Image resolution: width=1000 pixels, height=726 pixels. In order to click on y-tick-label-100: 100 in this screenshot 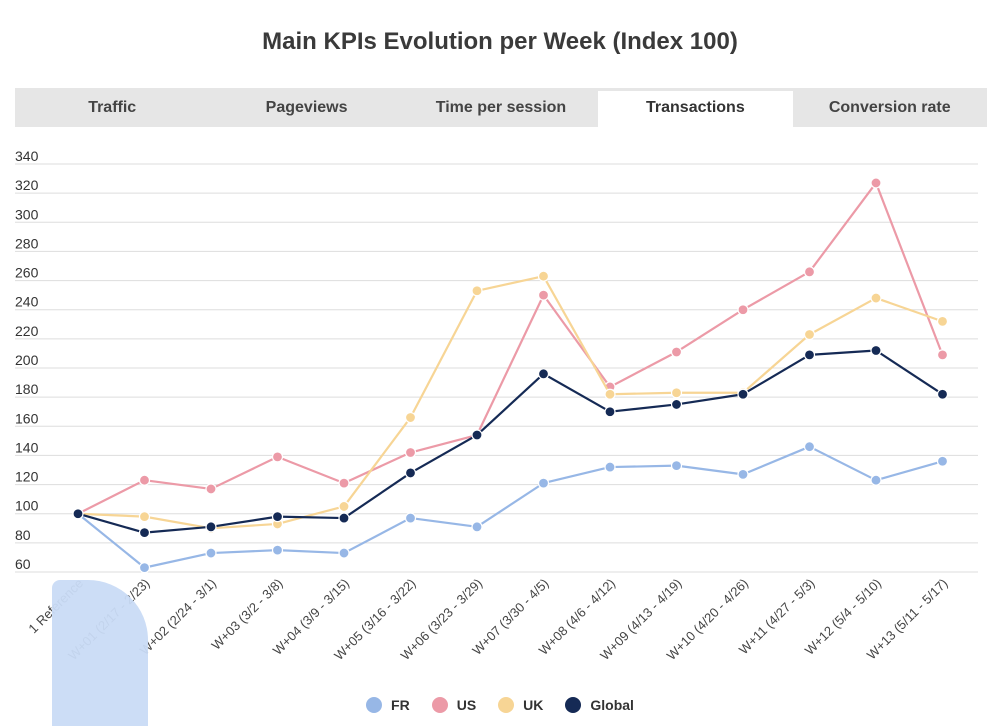, I will do `click(27, 506)`.